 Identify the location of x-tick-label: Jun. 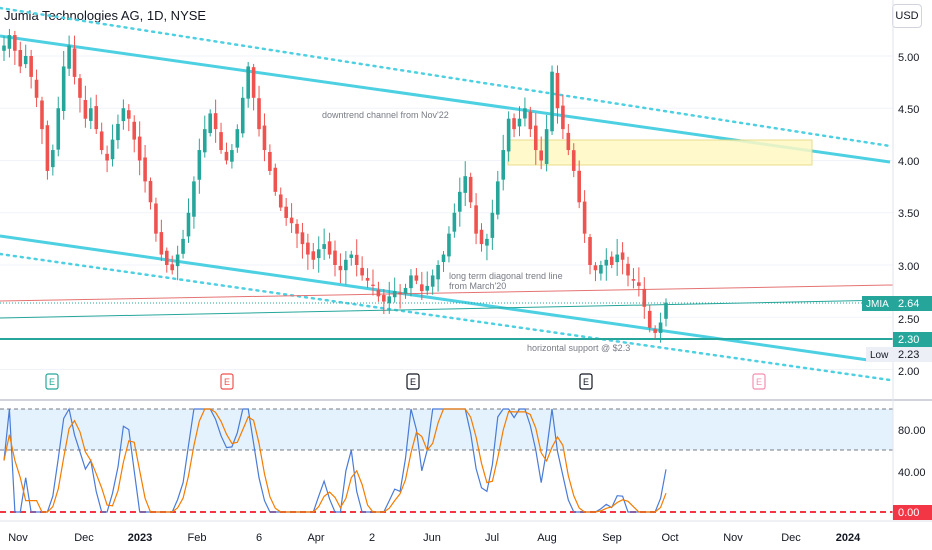
(432, 538).